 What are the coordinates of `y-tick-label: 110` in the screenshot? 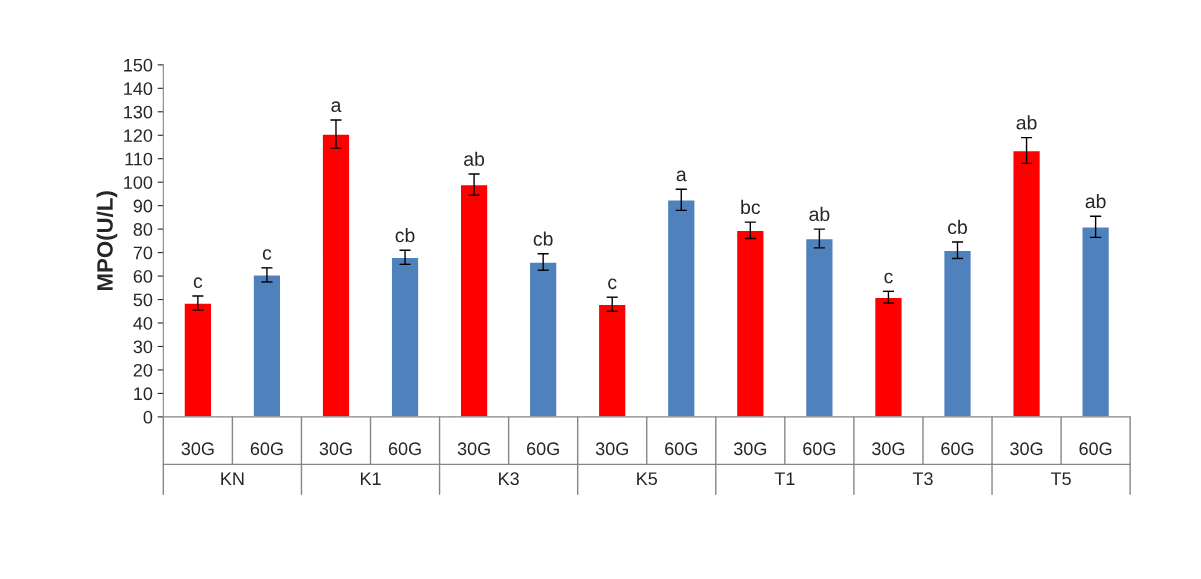 It's located at (139, 159).